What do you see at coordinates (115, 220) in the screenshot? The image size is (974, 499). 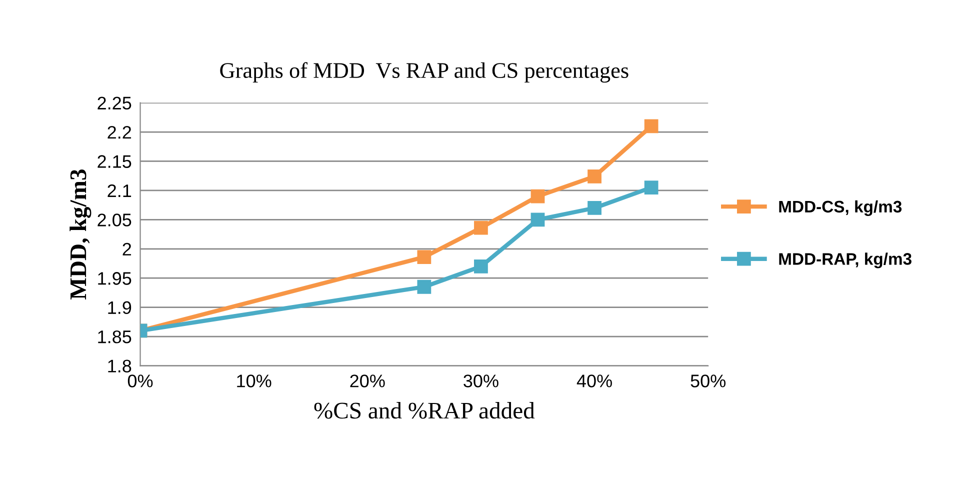 I see `y-tick-label: 2.05` at bounding box center [115, 220].